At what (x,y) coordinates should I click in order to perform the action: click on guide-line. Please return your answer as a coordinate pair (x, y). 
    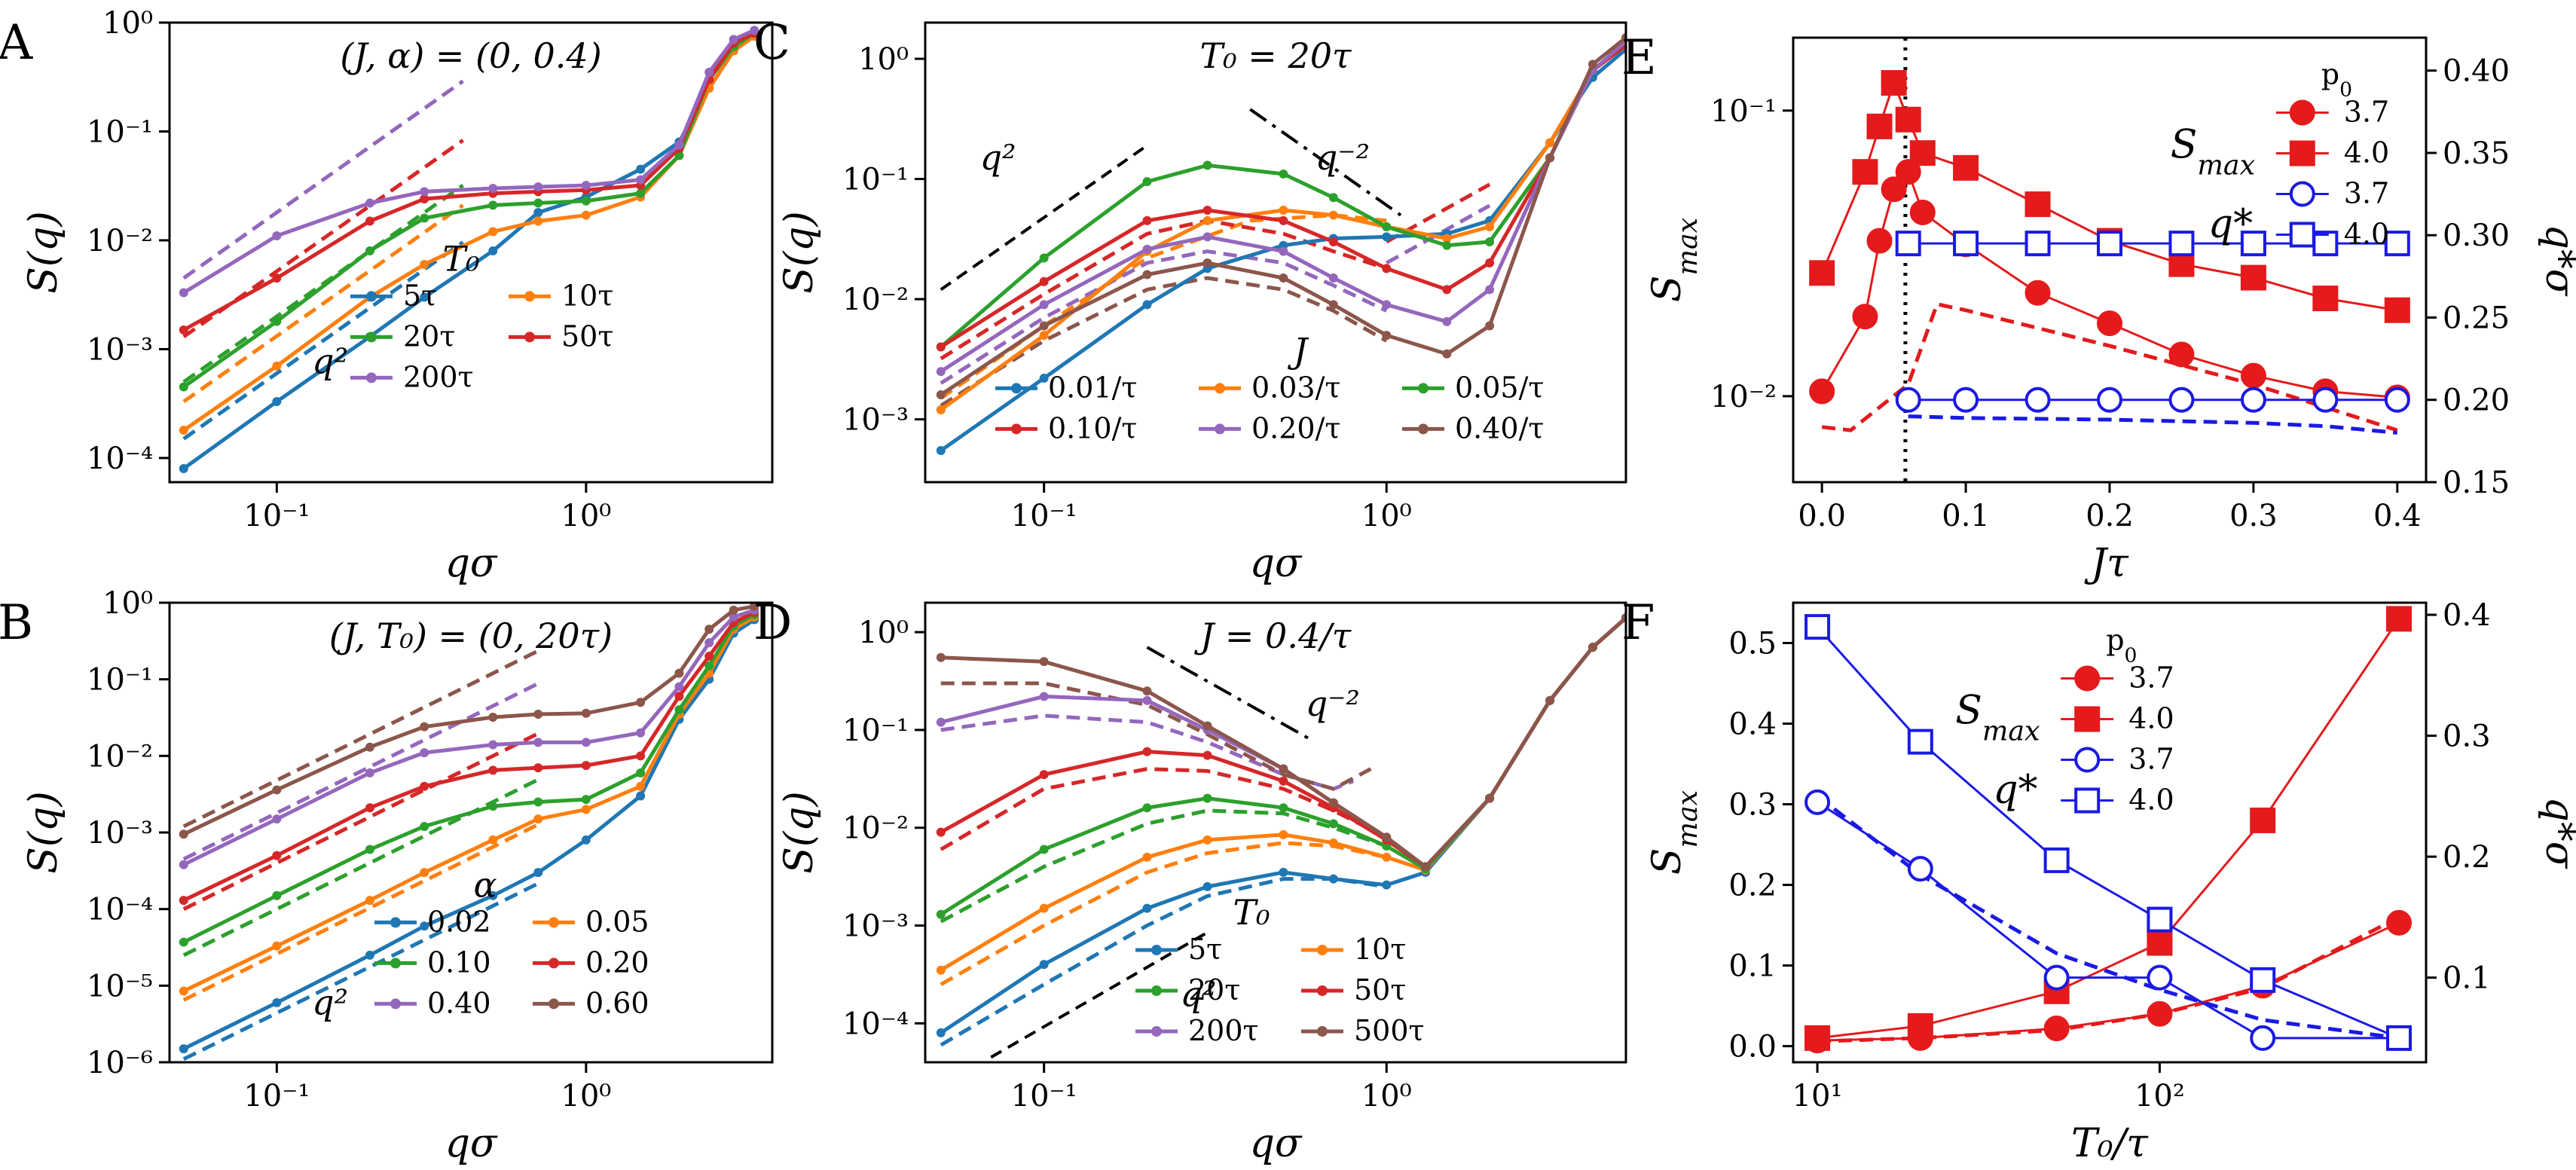
    Looking at the image, I should click on (1325, 162).